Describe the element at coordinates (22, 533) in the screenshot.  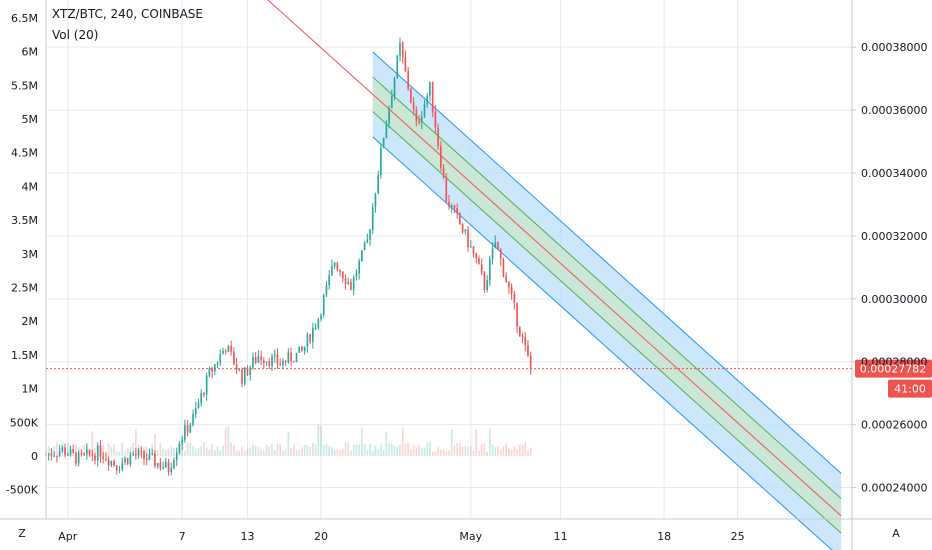
I see `zoom-toggle-button: Z` at that location.